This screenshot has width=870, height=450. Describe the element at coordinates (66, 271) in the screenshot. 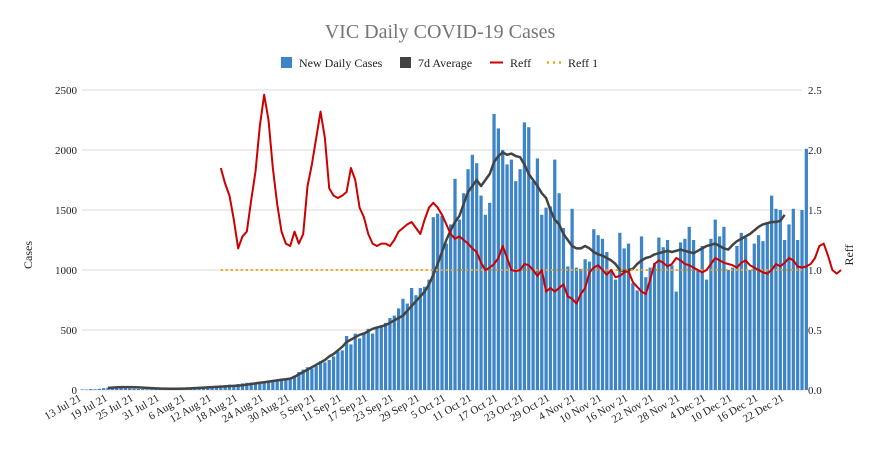

I see `y-tick-label: 1000` at that location.